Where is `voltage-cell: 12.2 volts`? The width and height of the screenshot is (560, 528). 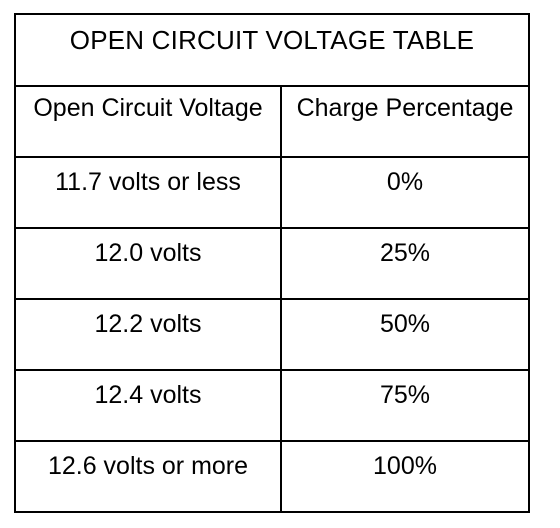
voltage-cell: 12.2 volts is located at coordinates (149, 334).